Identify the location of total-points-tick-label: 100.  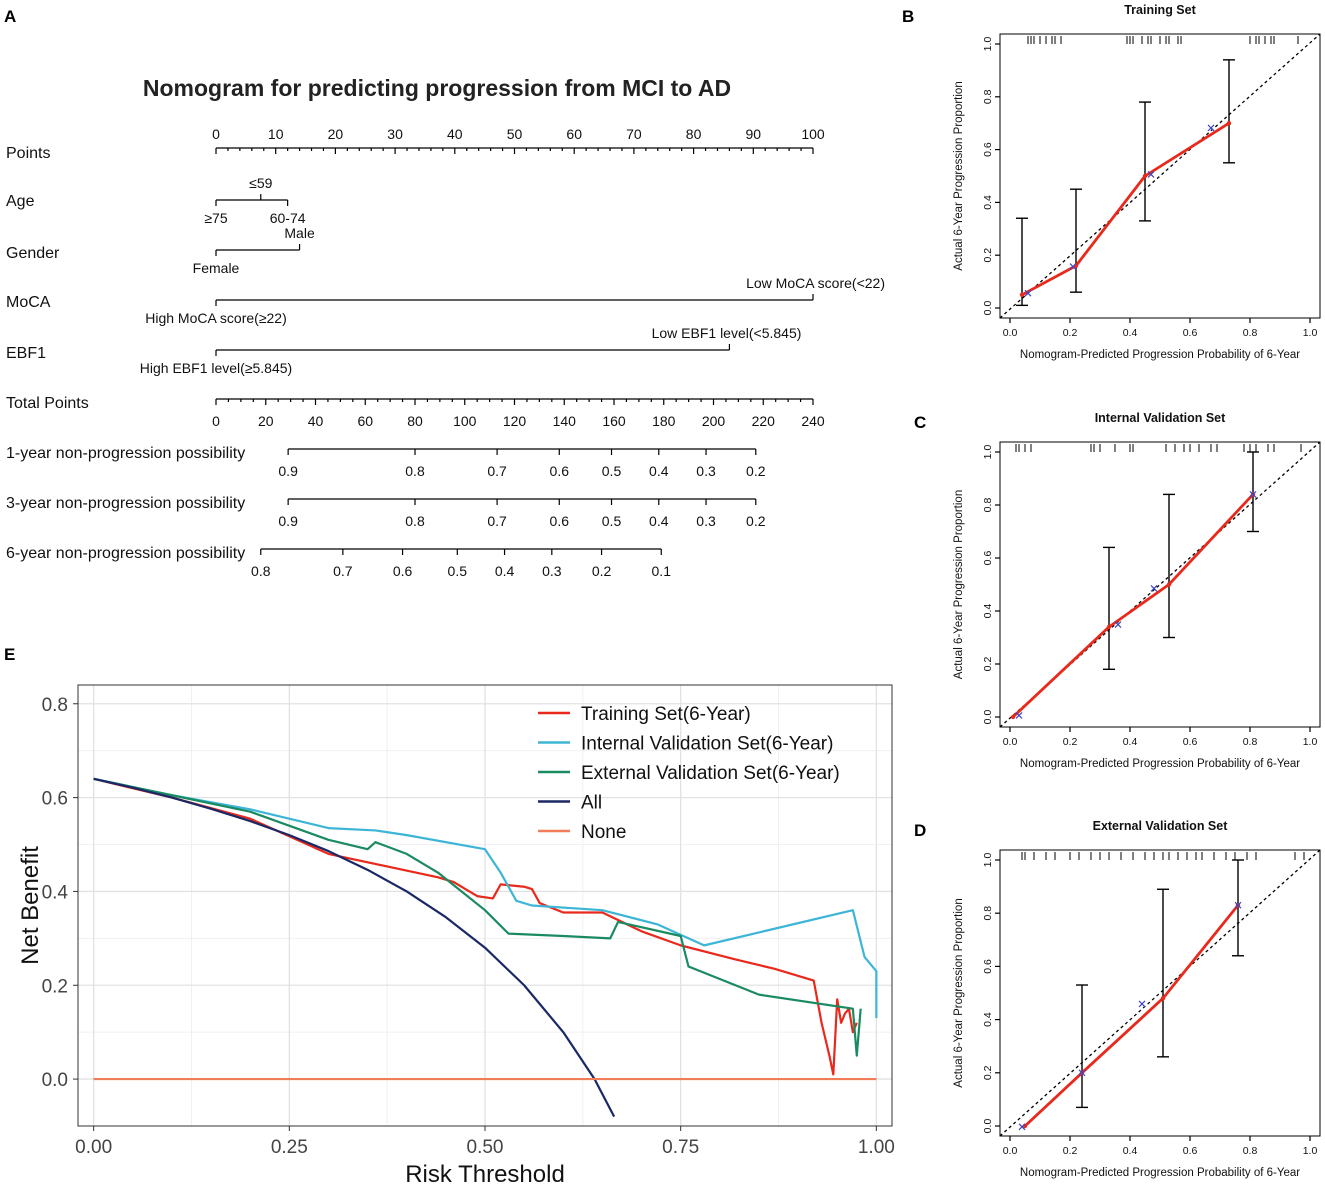
(465, 421).